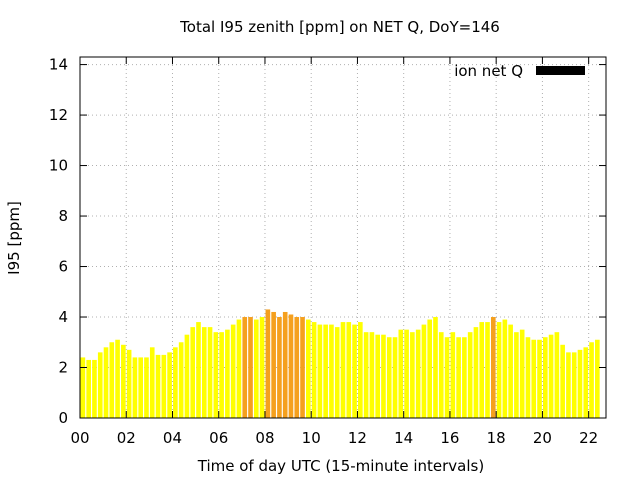 The height and width of the screenshot is (480, 640). I want to click on legend: ion net Q, so click(519, 71).